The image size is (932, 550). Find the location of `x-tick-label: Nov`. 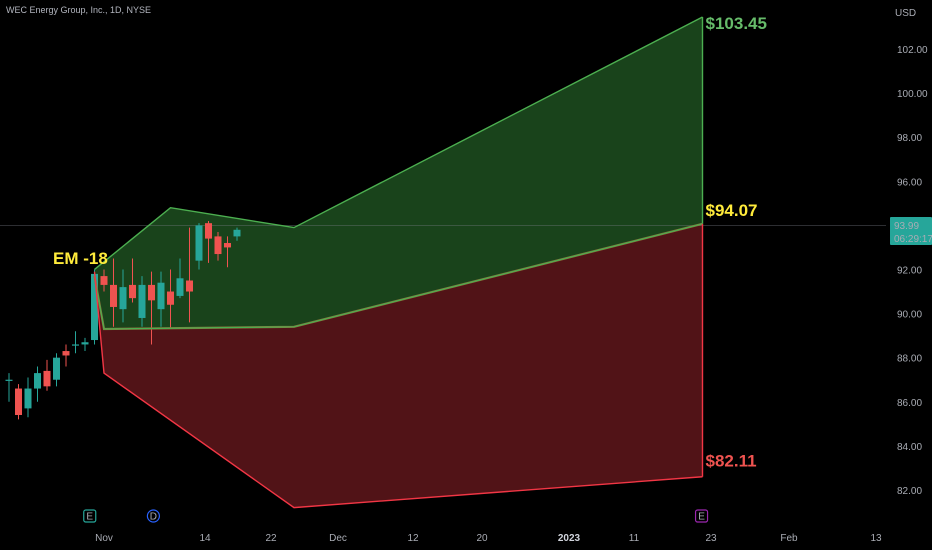

x-tick-label: Nov is located at coordinates (104, 538).